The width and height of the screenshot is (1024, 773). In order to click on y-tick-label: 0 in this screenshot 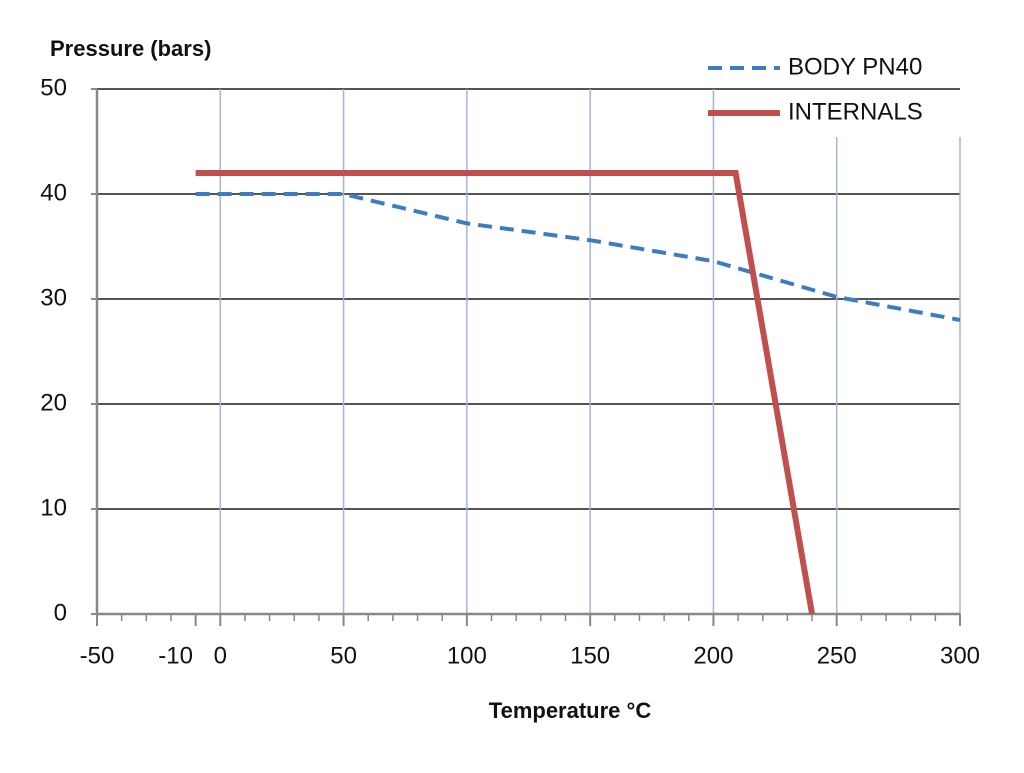, I will do `click(60, 612)`.